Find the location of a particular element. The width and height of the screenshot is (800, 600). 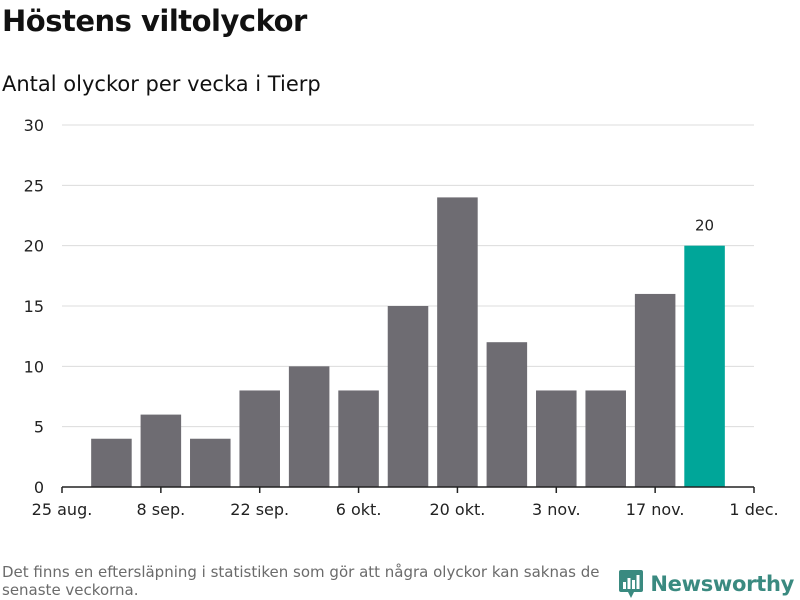

x-tick-label: 6 okt. is located at coordinates (359, 509).